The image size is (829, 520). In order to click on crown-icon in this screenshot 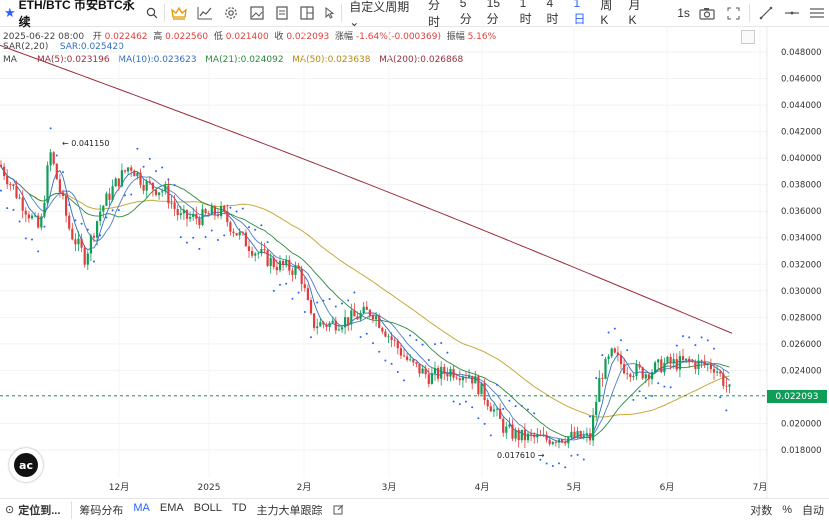, I will do `click(179, 13)`.